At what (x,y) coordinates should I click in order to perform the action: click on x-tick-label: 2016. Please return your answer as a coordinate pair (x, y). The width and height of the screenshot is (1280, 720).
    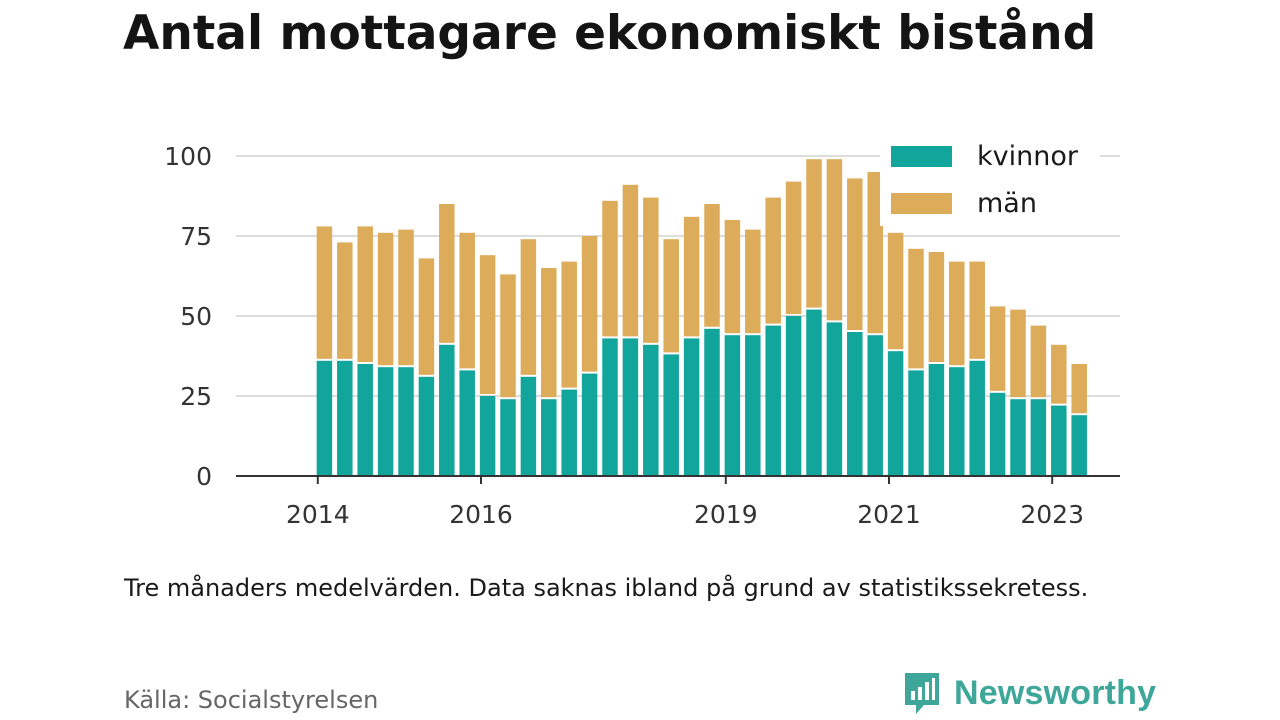
    Looking at the image, I should click on (481, 514).